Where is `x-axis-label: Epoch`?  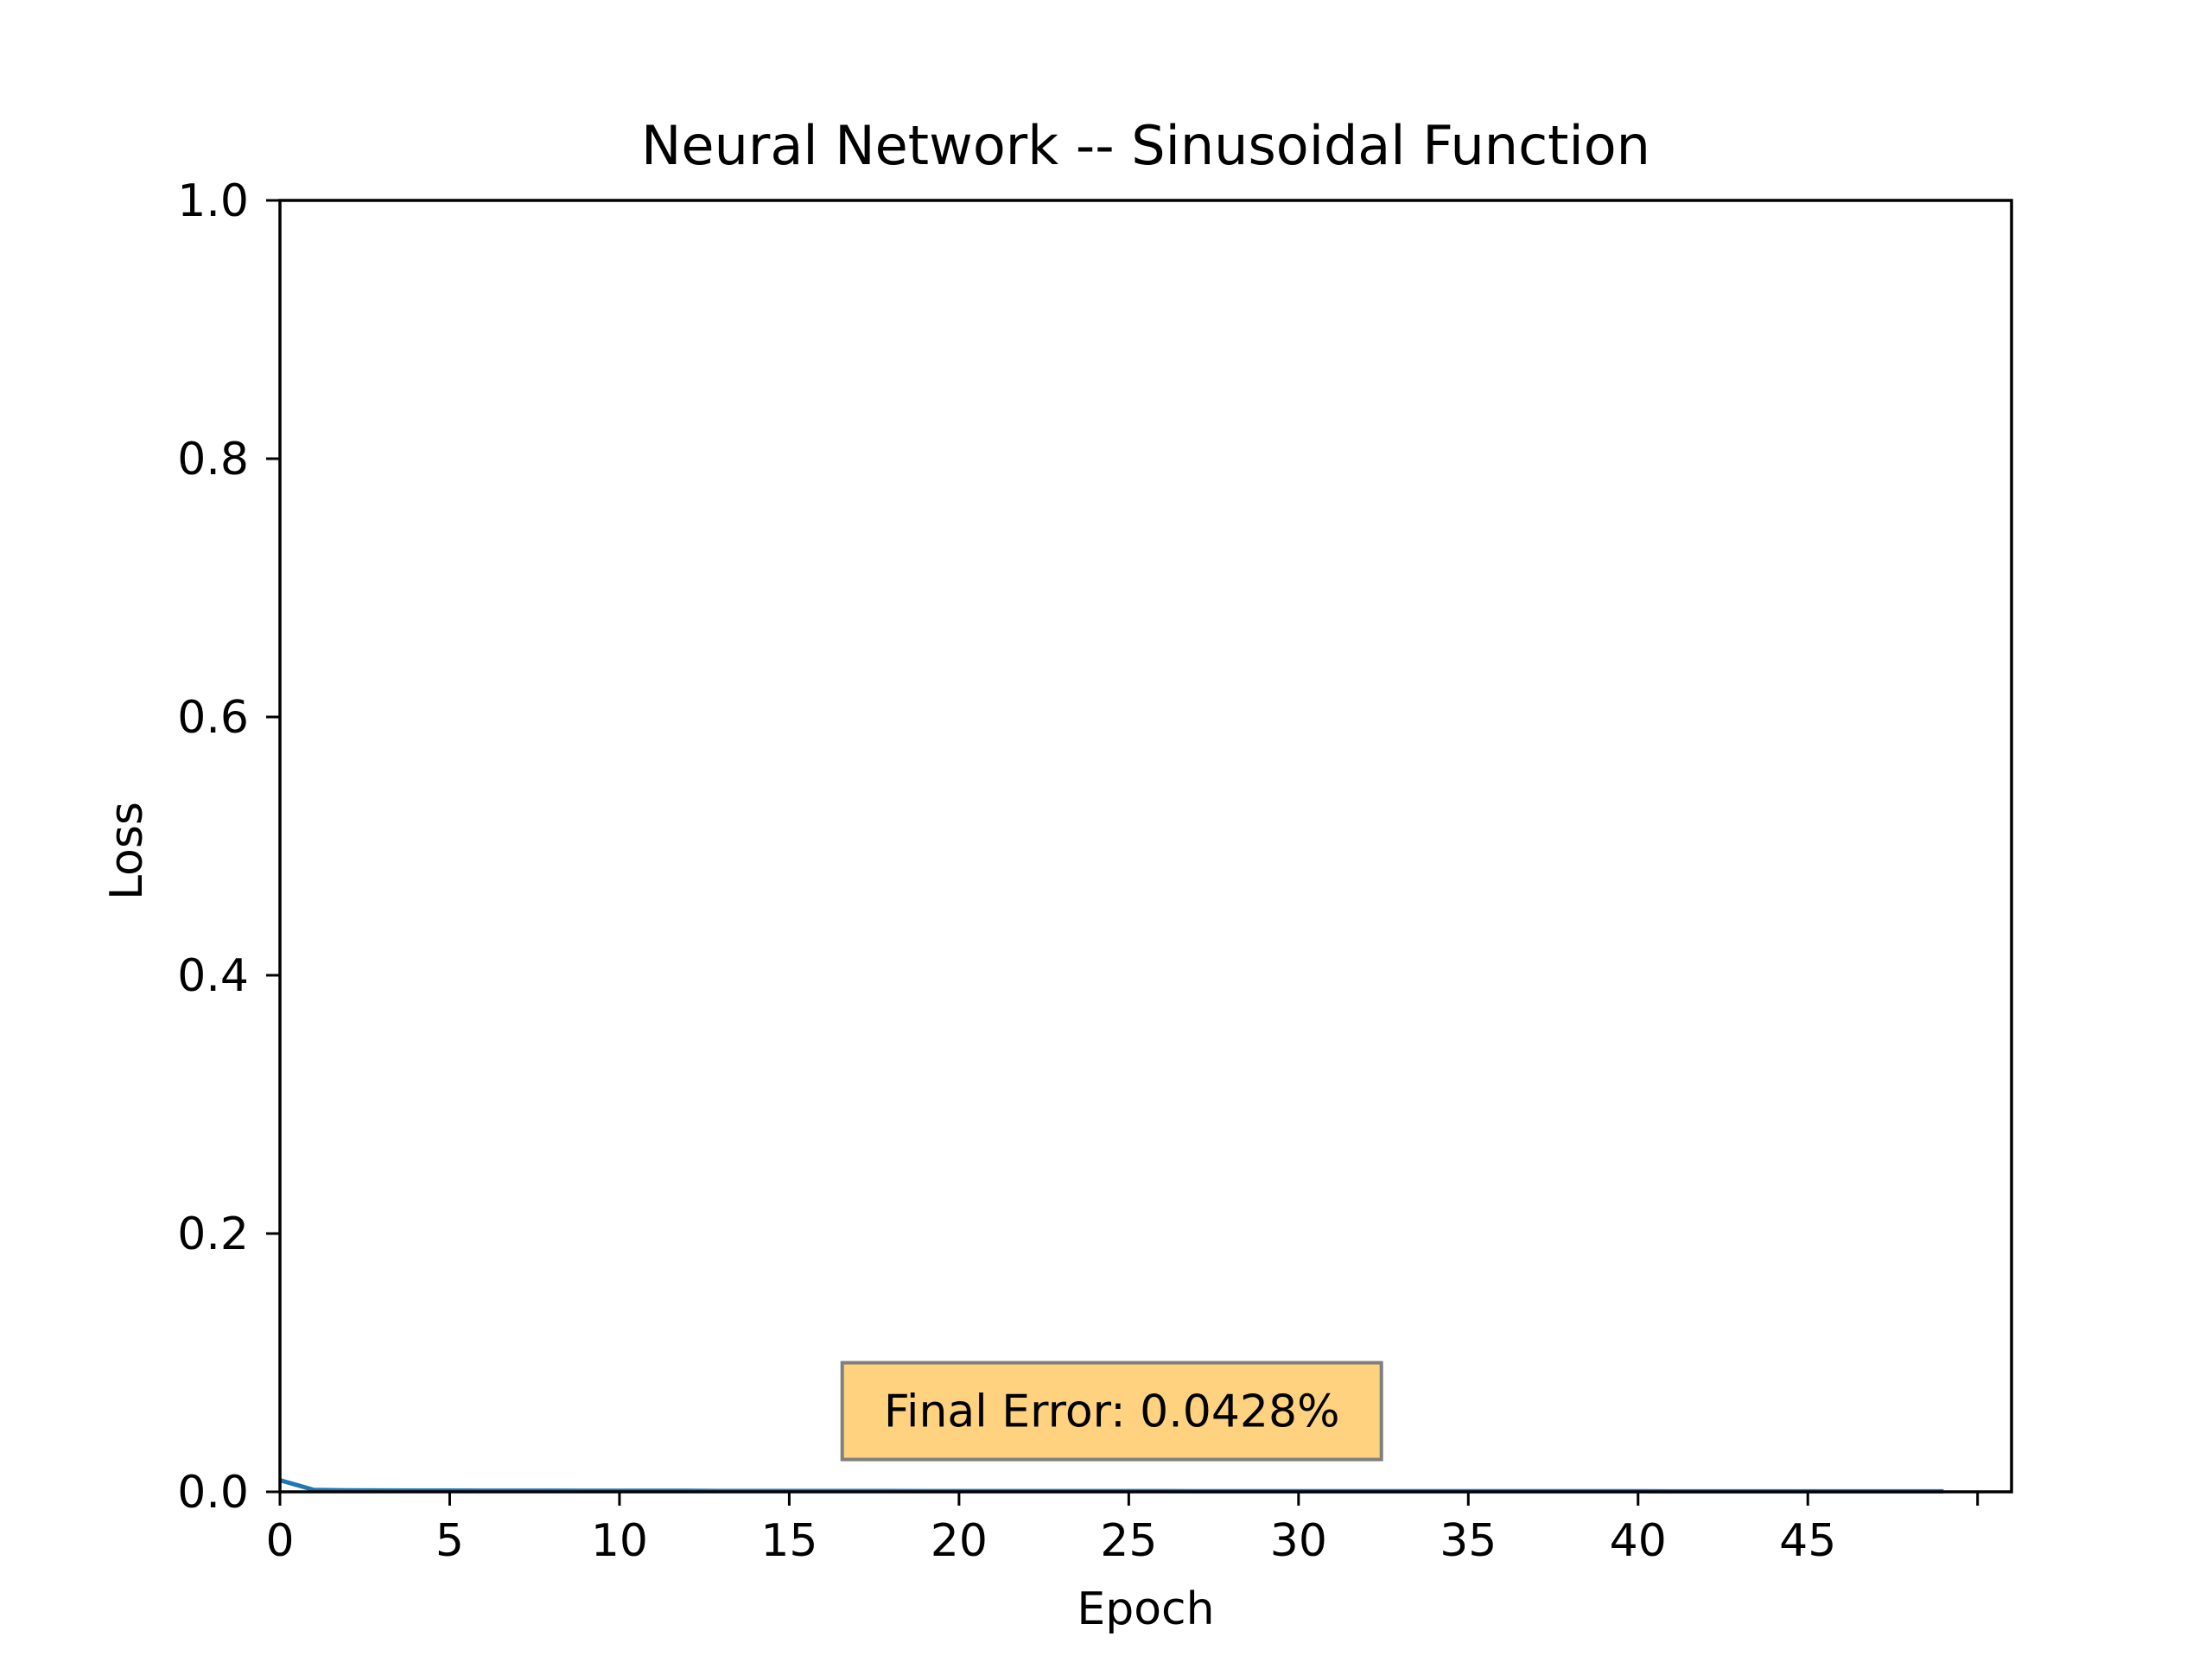 x-axis-label: Epoch is located at coordinates (1145, 1609).